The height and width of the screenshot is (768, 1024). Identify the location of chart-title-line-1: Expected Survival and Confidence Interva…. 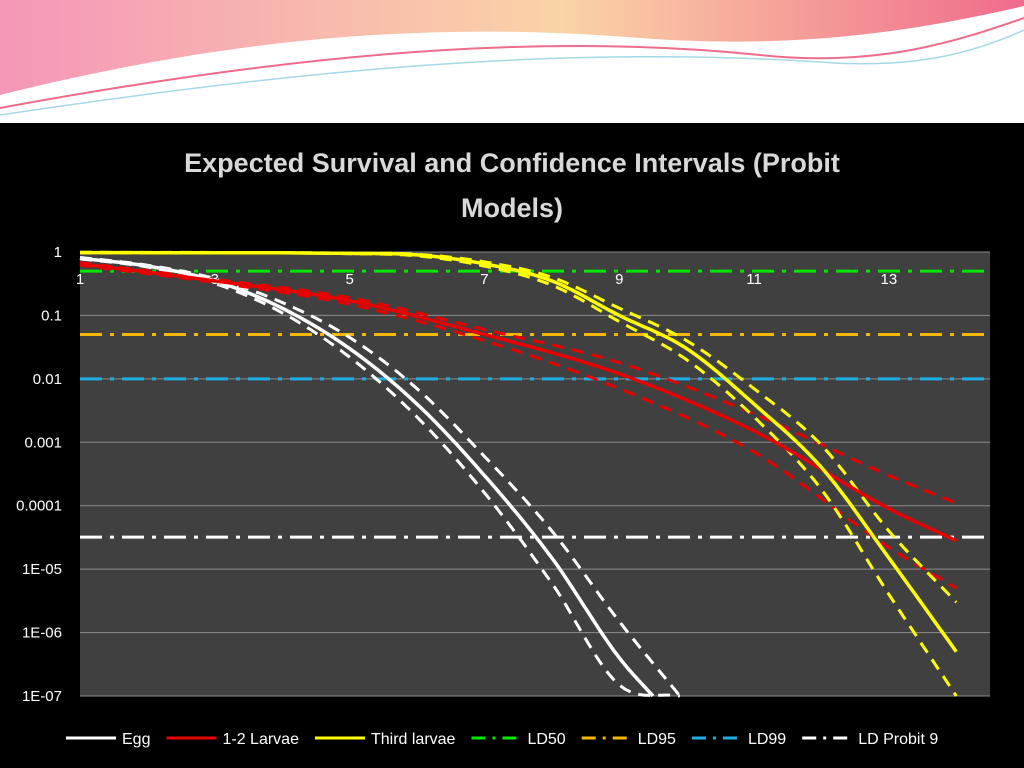
(512, 163).